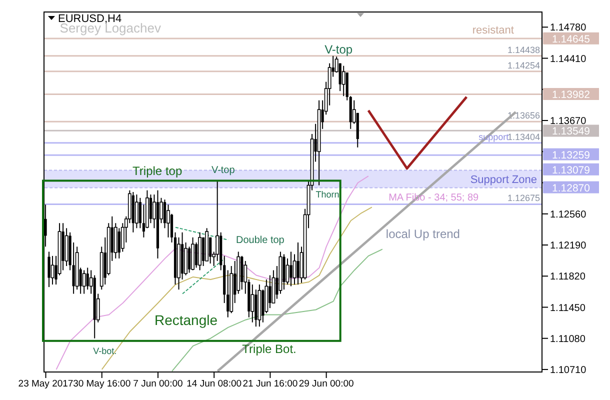 The image size is (610, 400). I want to click on x-tick-label: 7 Jun 00:00, so click(158, 384).